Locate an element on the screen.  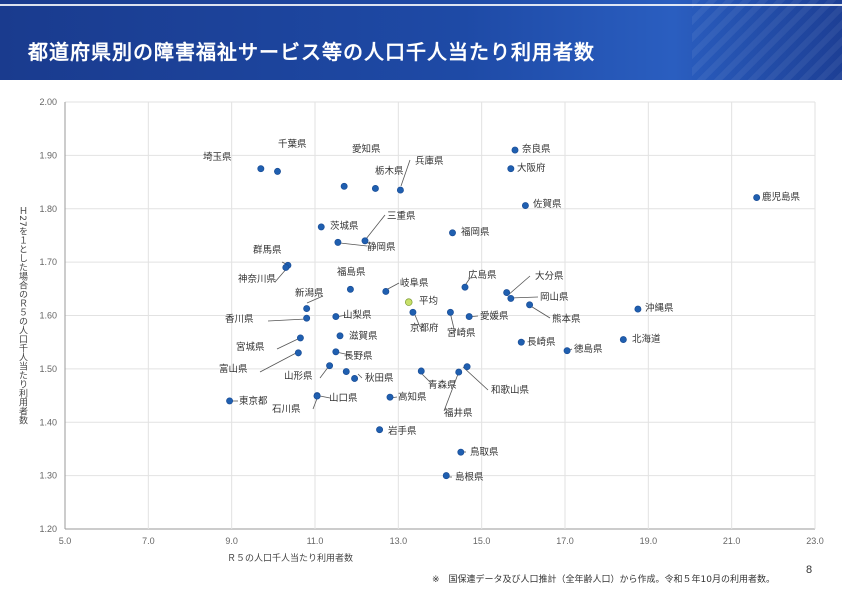
point-label: 広島県 is located at coordinates (482, 275).